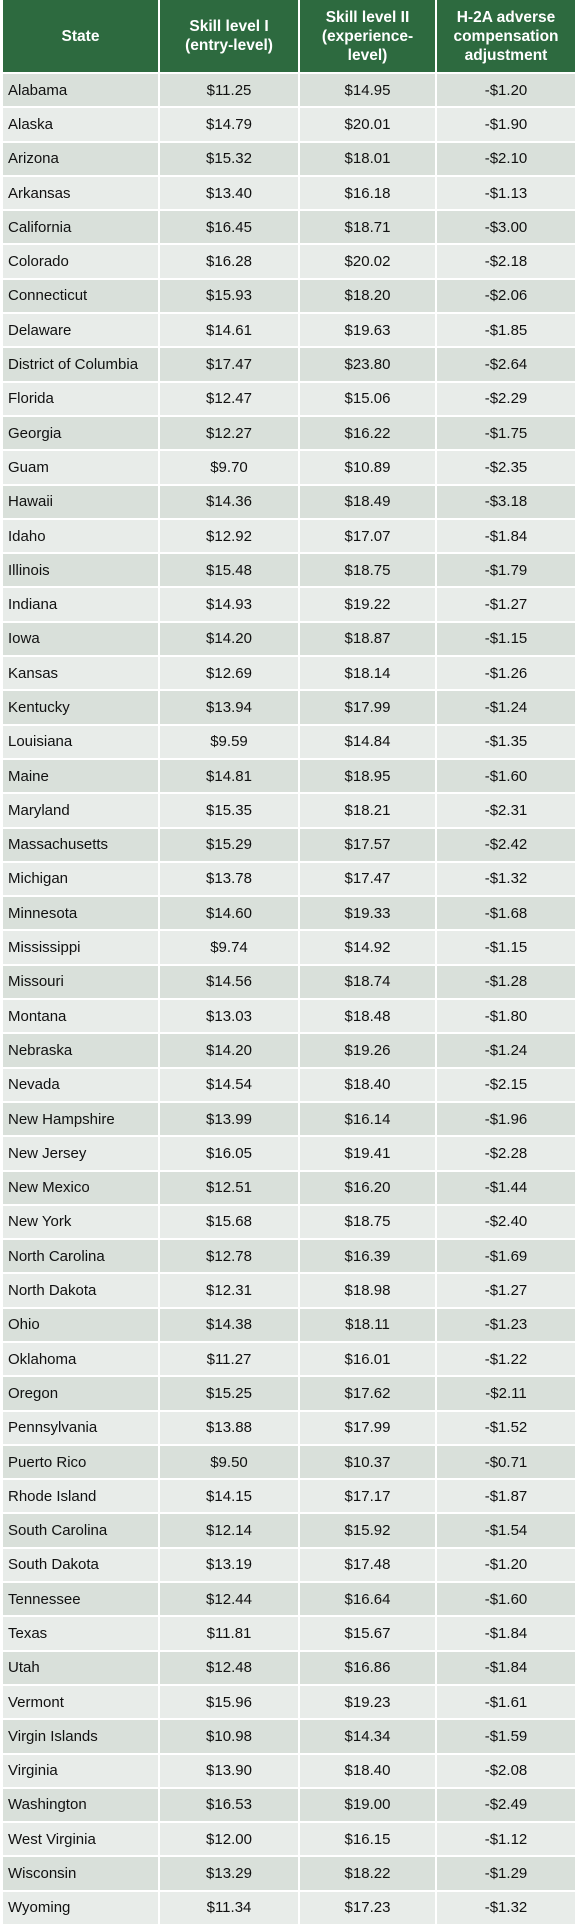 This screenshot has height=1926, width=576. Describe the element at coordinates (80, 467) in the screenshot. I see `state-cell: Guam` at that location.